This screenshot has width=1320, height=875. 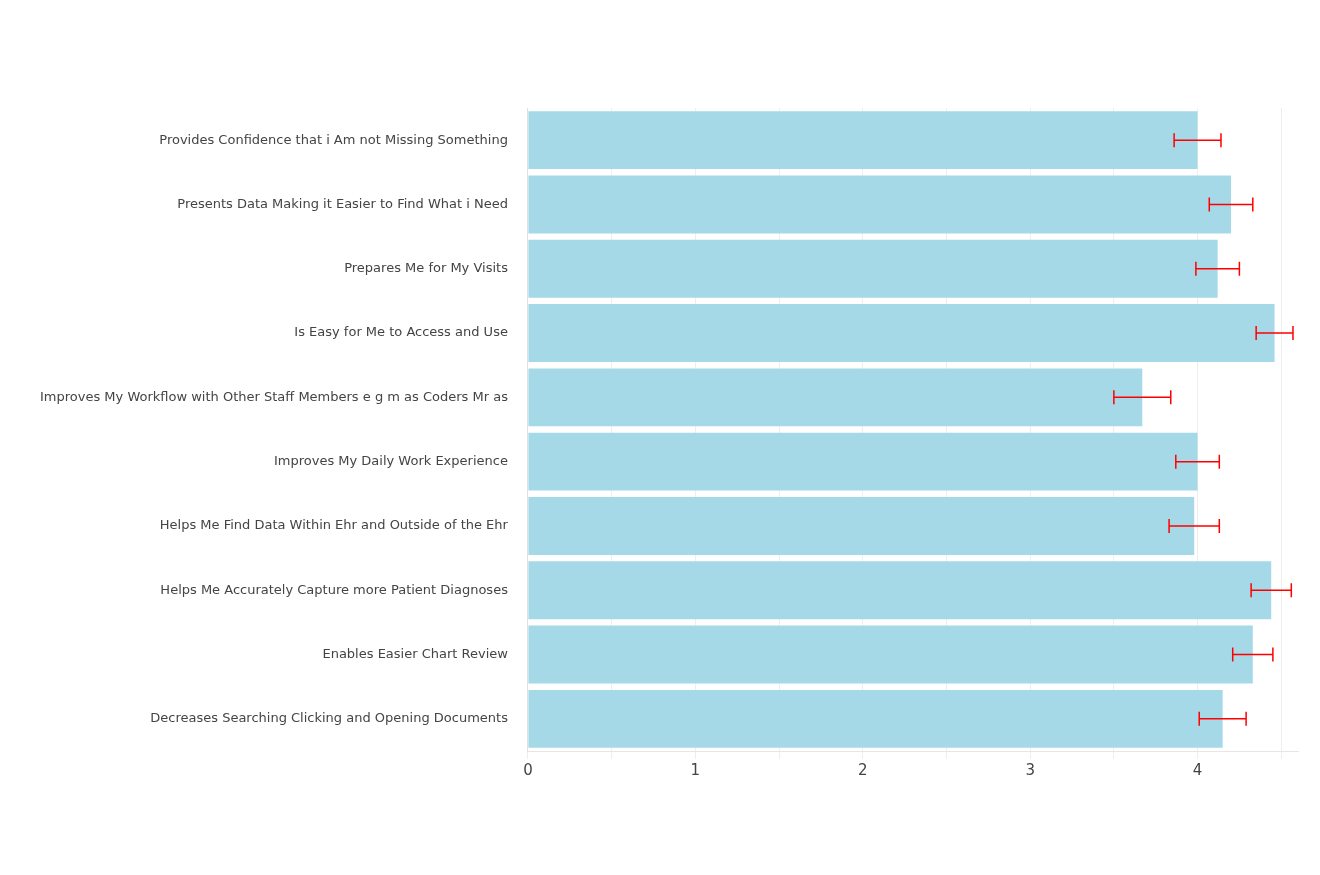 I want to click on y-tick-label: Prepares Me for My Visits, so click(x=426, y=268).